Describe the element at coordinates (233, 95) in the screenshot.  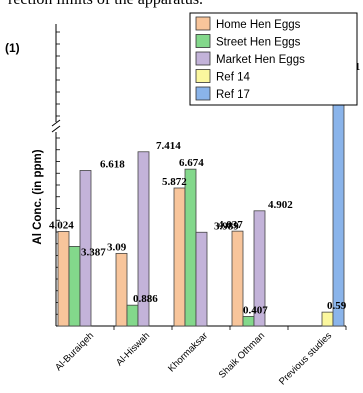
I see `legend-label: Ref 17` at that location.